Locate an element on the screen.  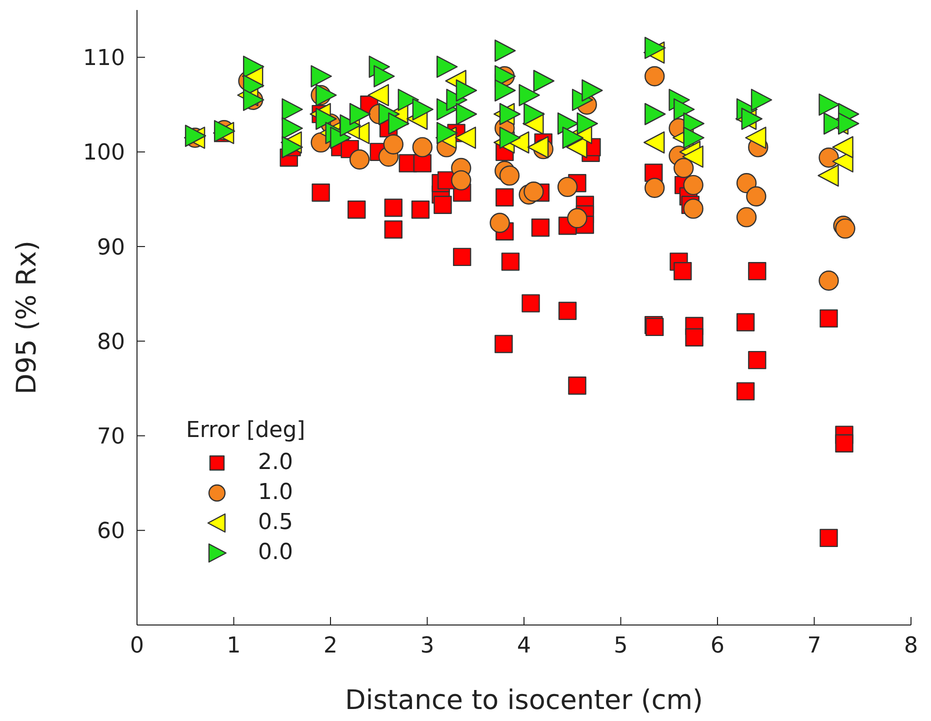
x-tick-label: 0 is located at coordinates (137, 646).